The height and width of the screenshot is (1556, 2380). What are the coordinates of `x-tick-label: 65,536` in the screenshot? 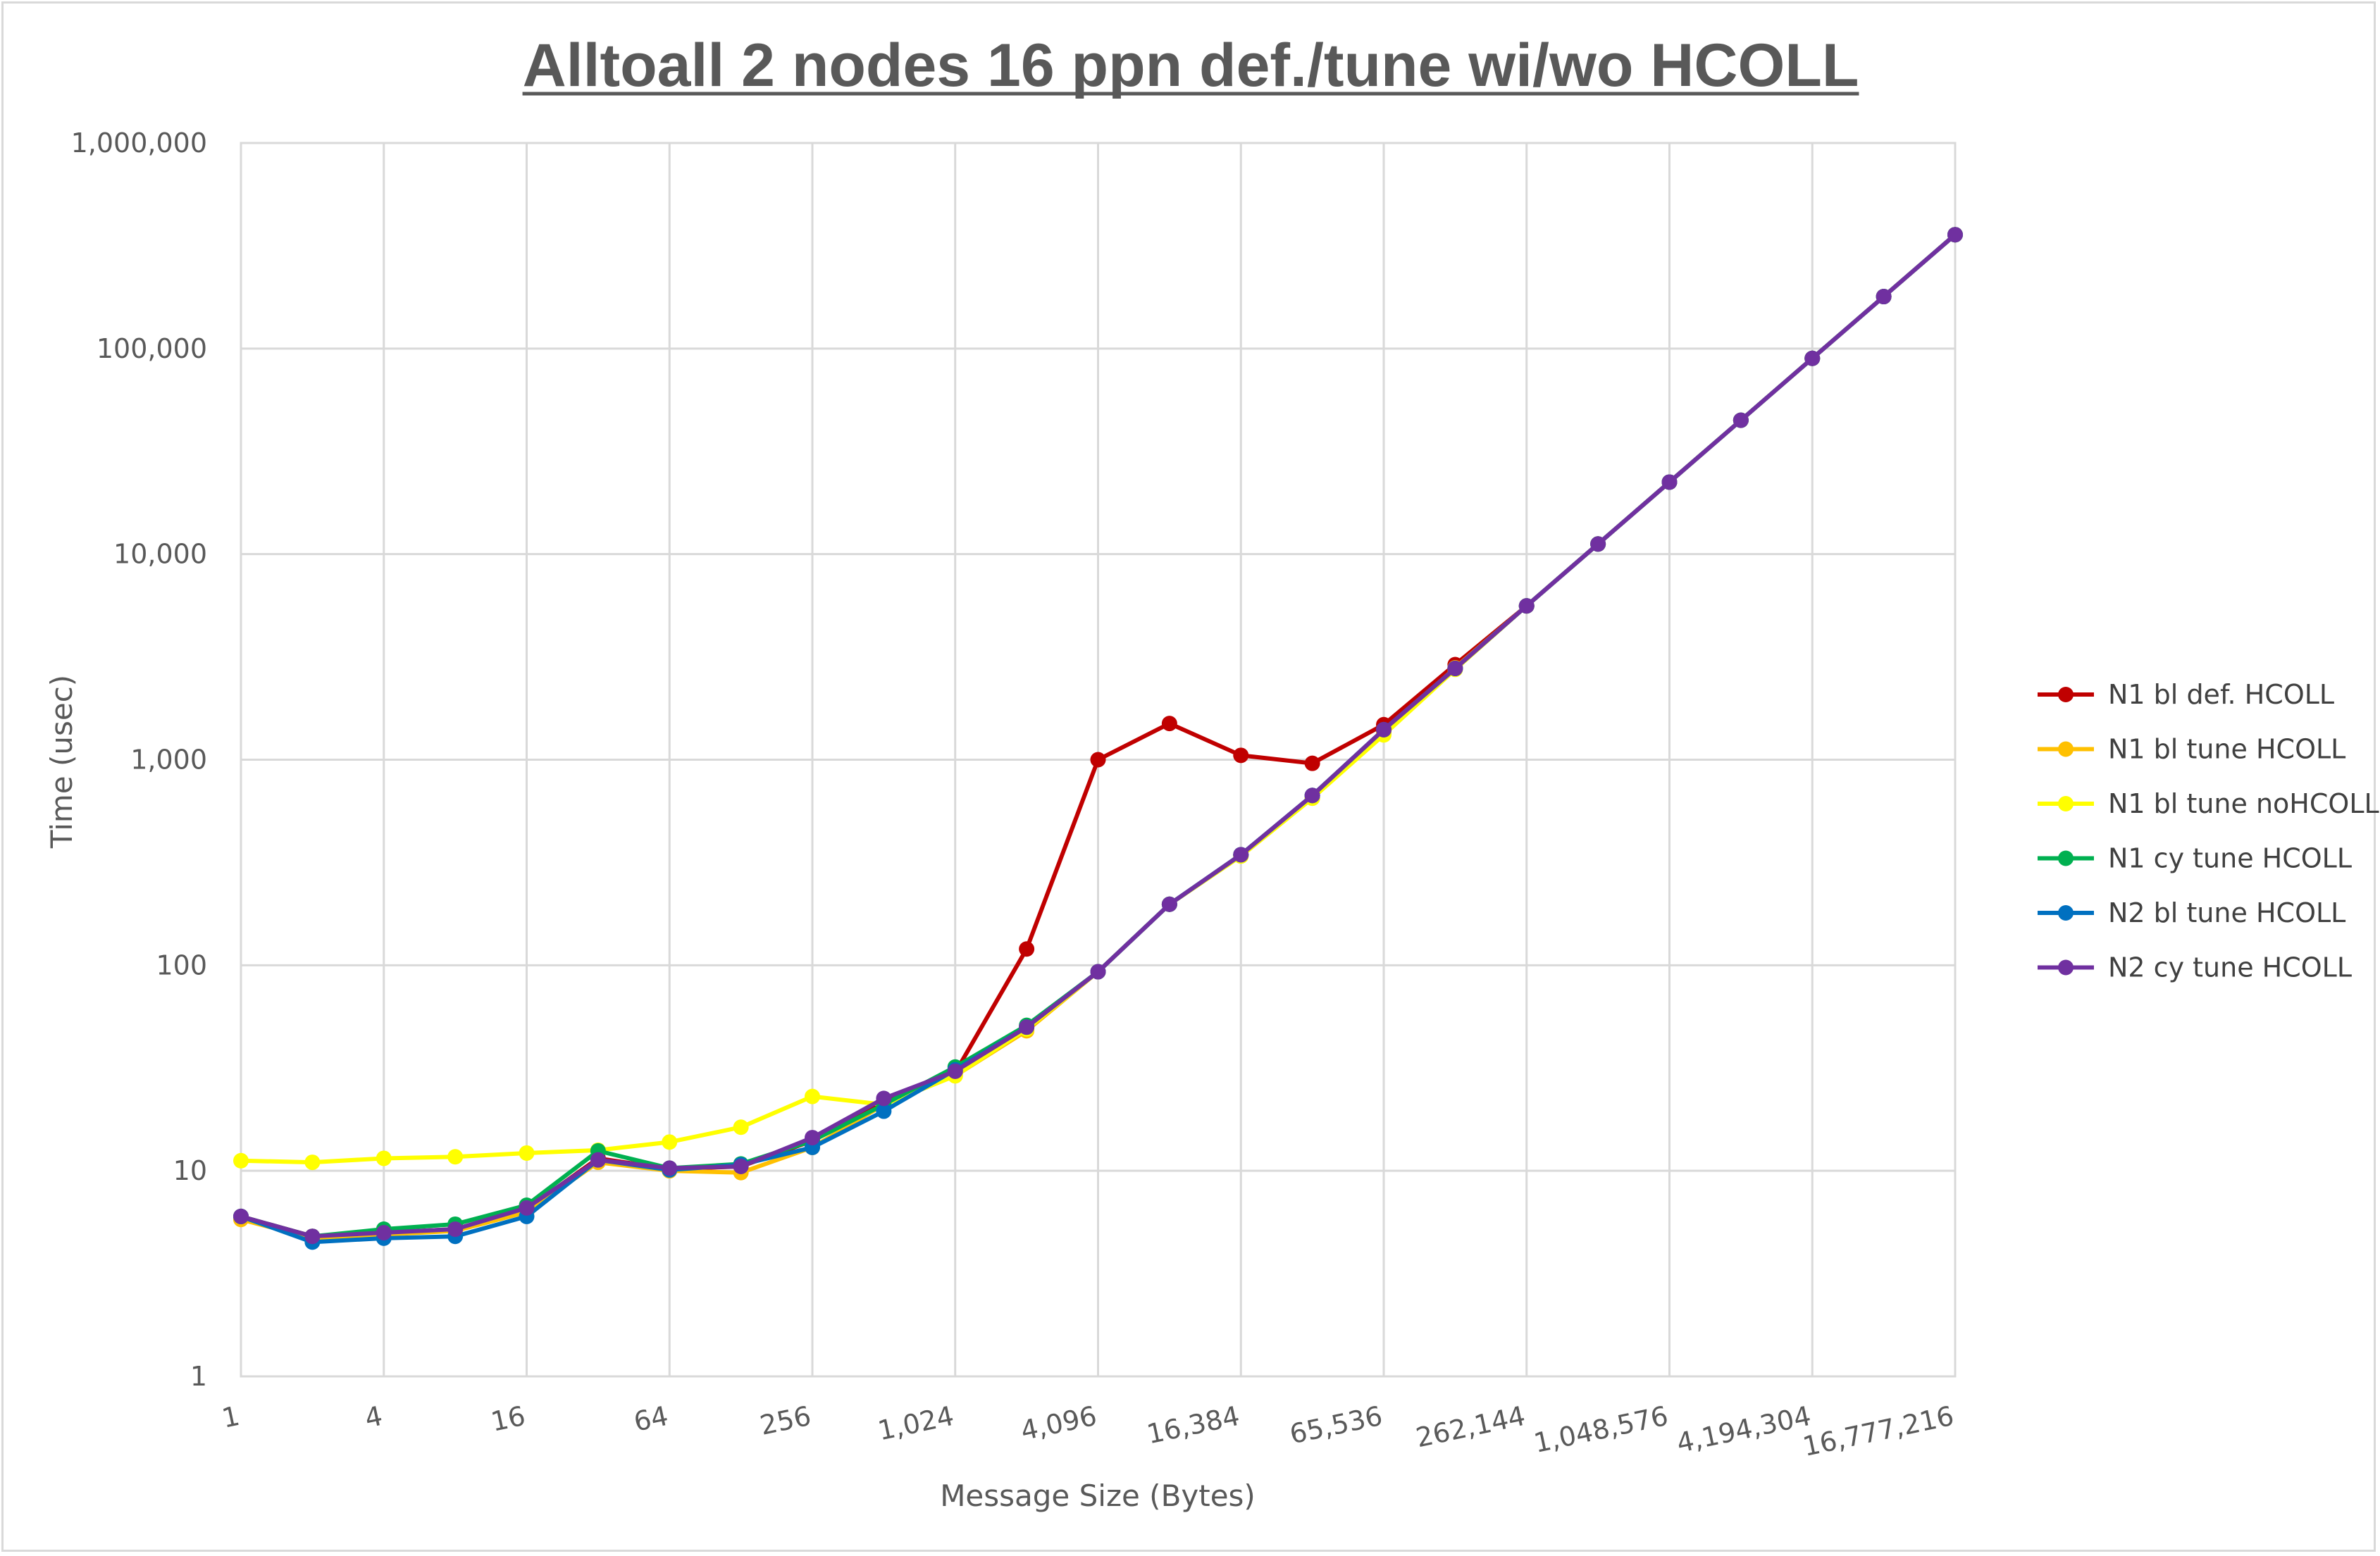 It's located at (1336, 1425).